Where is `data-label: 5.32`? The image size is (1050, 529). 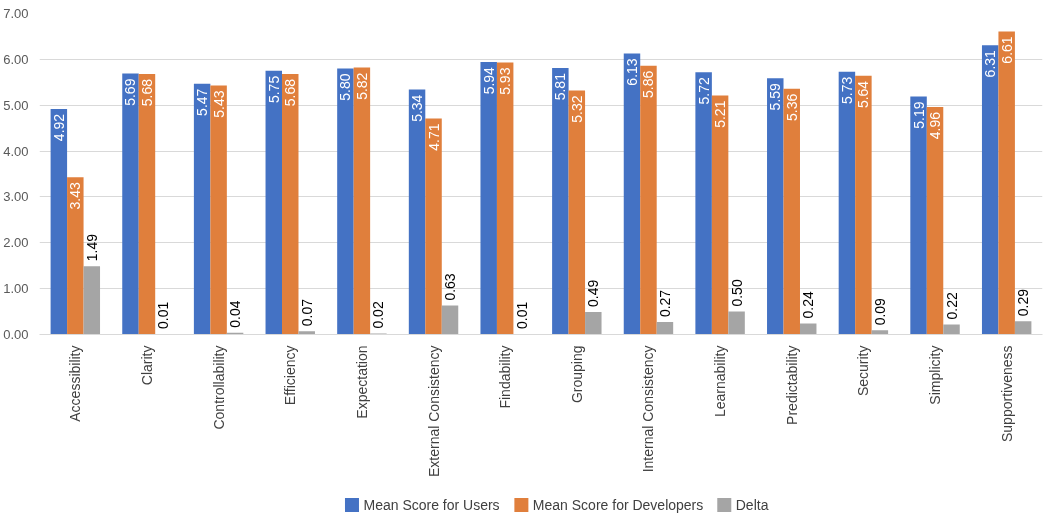
data-label: 5.32 is located at coordinates (576, 109).